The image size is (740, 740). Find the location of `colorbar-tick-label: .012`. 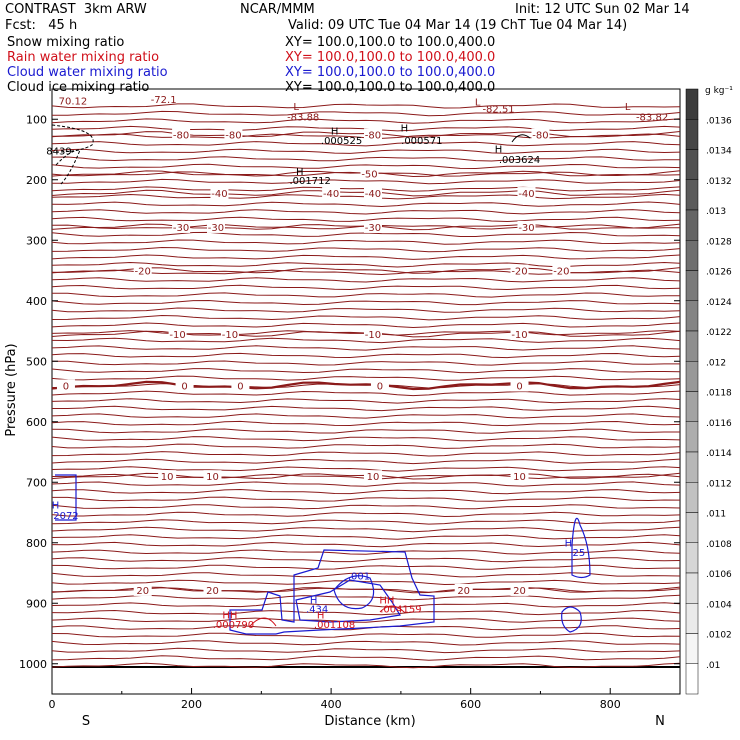

colorbar-tick-label: .012 is located at coordinates (716, 363).